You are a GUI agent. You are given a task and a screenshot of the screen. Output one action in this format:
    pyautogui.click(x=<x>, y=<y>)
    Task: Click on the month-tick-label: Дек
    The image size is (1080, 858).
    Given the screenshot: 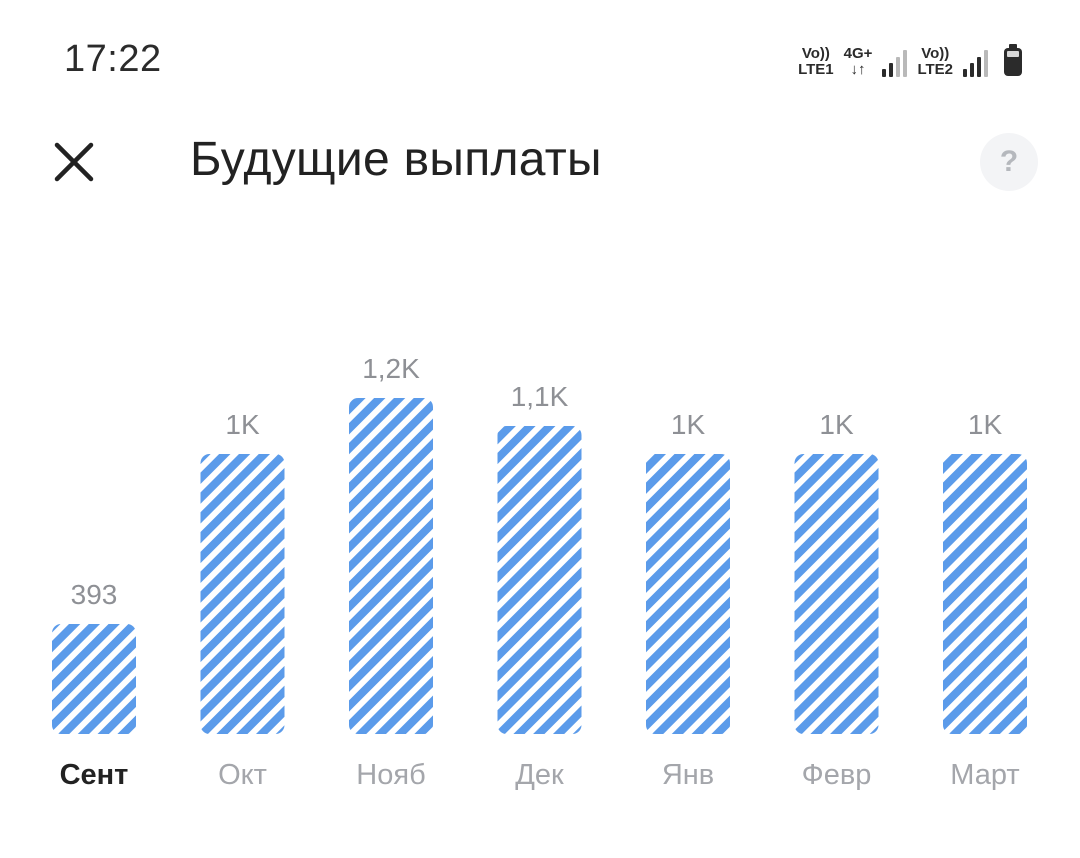 What is the action you would take?
    pyautogui.click(x=539, y=775)
    